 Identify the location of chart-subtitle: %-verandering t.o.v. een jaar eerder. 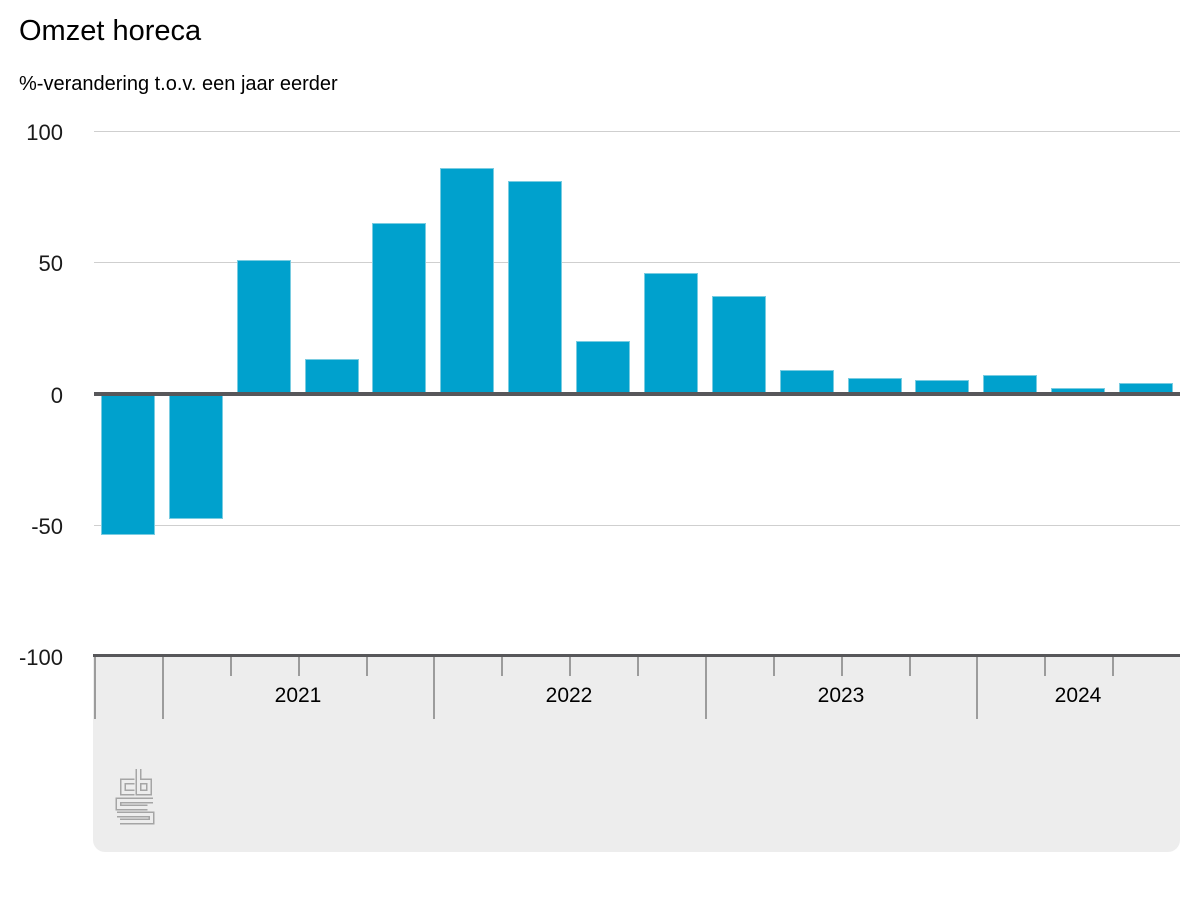
(178, 84).